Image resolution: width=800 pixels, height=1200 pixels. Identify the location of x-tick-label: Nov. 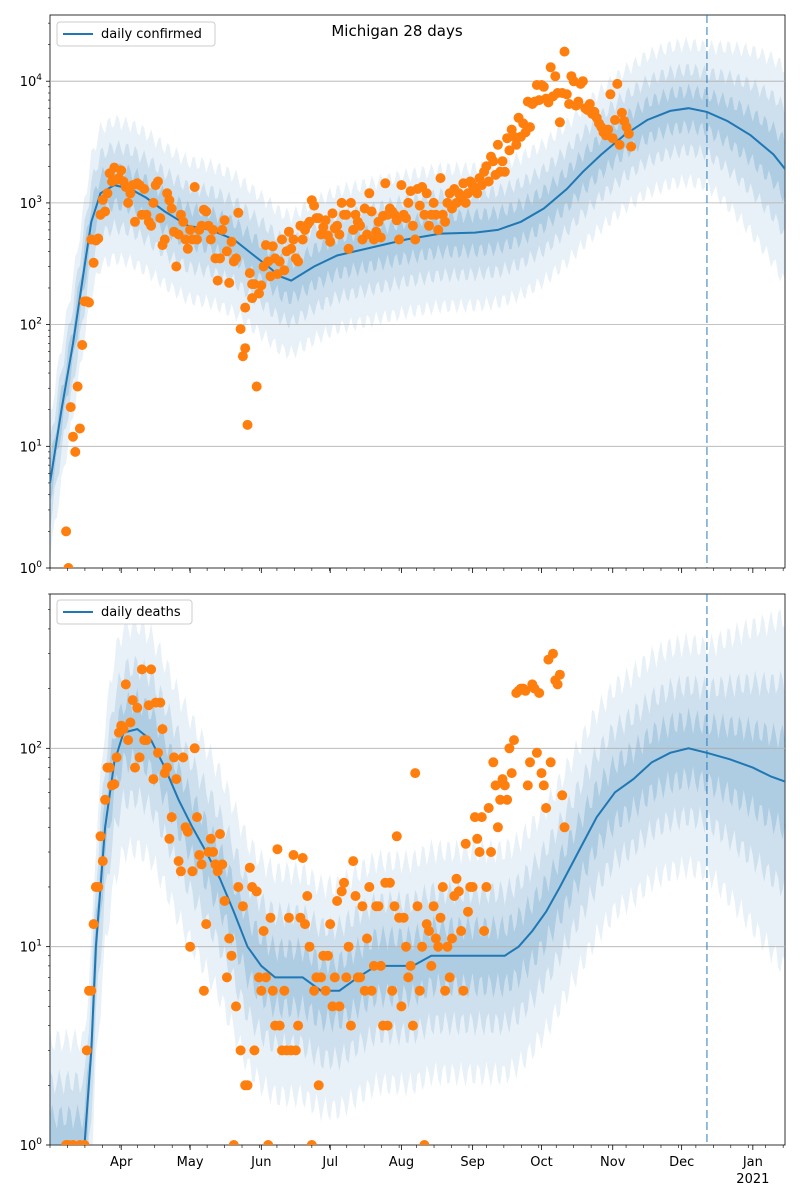
(613, 1162).